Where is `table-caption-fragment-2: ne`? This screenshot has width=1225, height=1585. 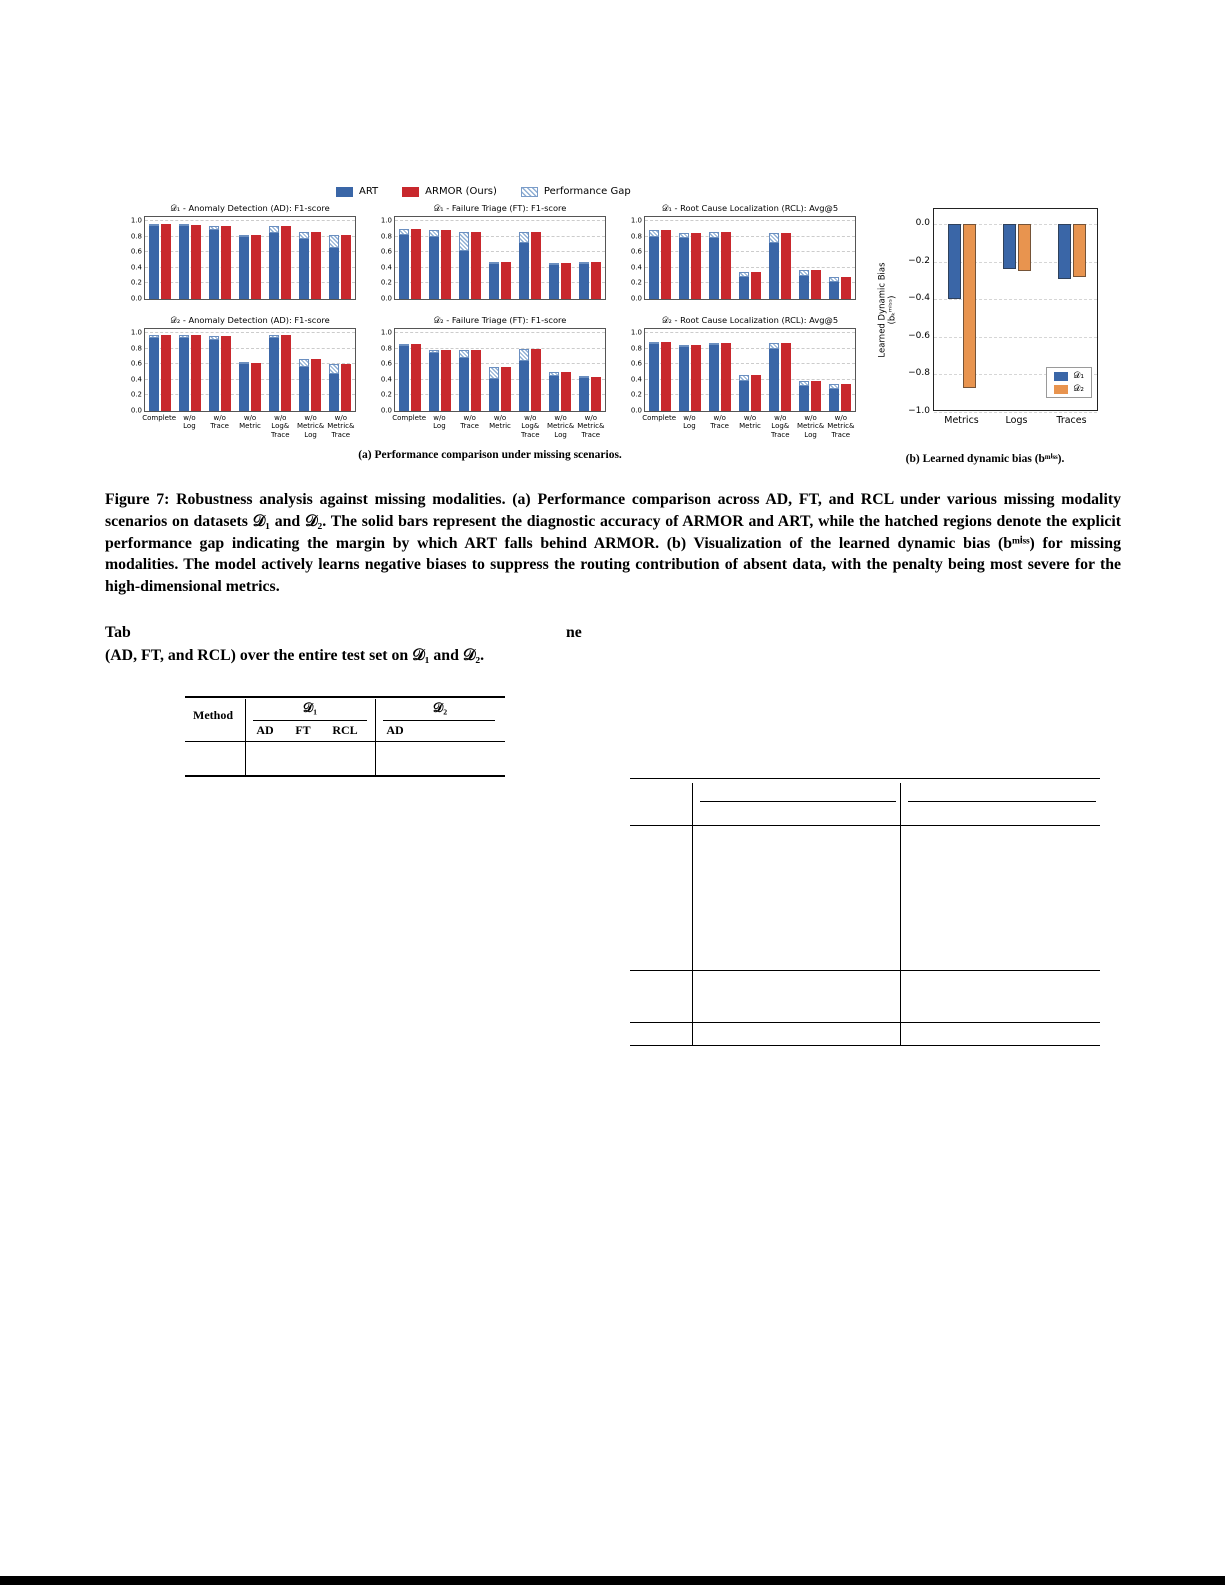
table-caption-fragment-2: ne is located at coordinates (574, 632).